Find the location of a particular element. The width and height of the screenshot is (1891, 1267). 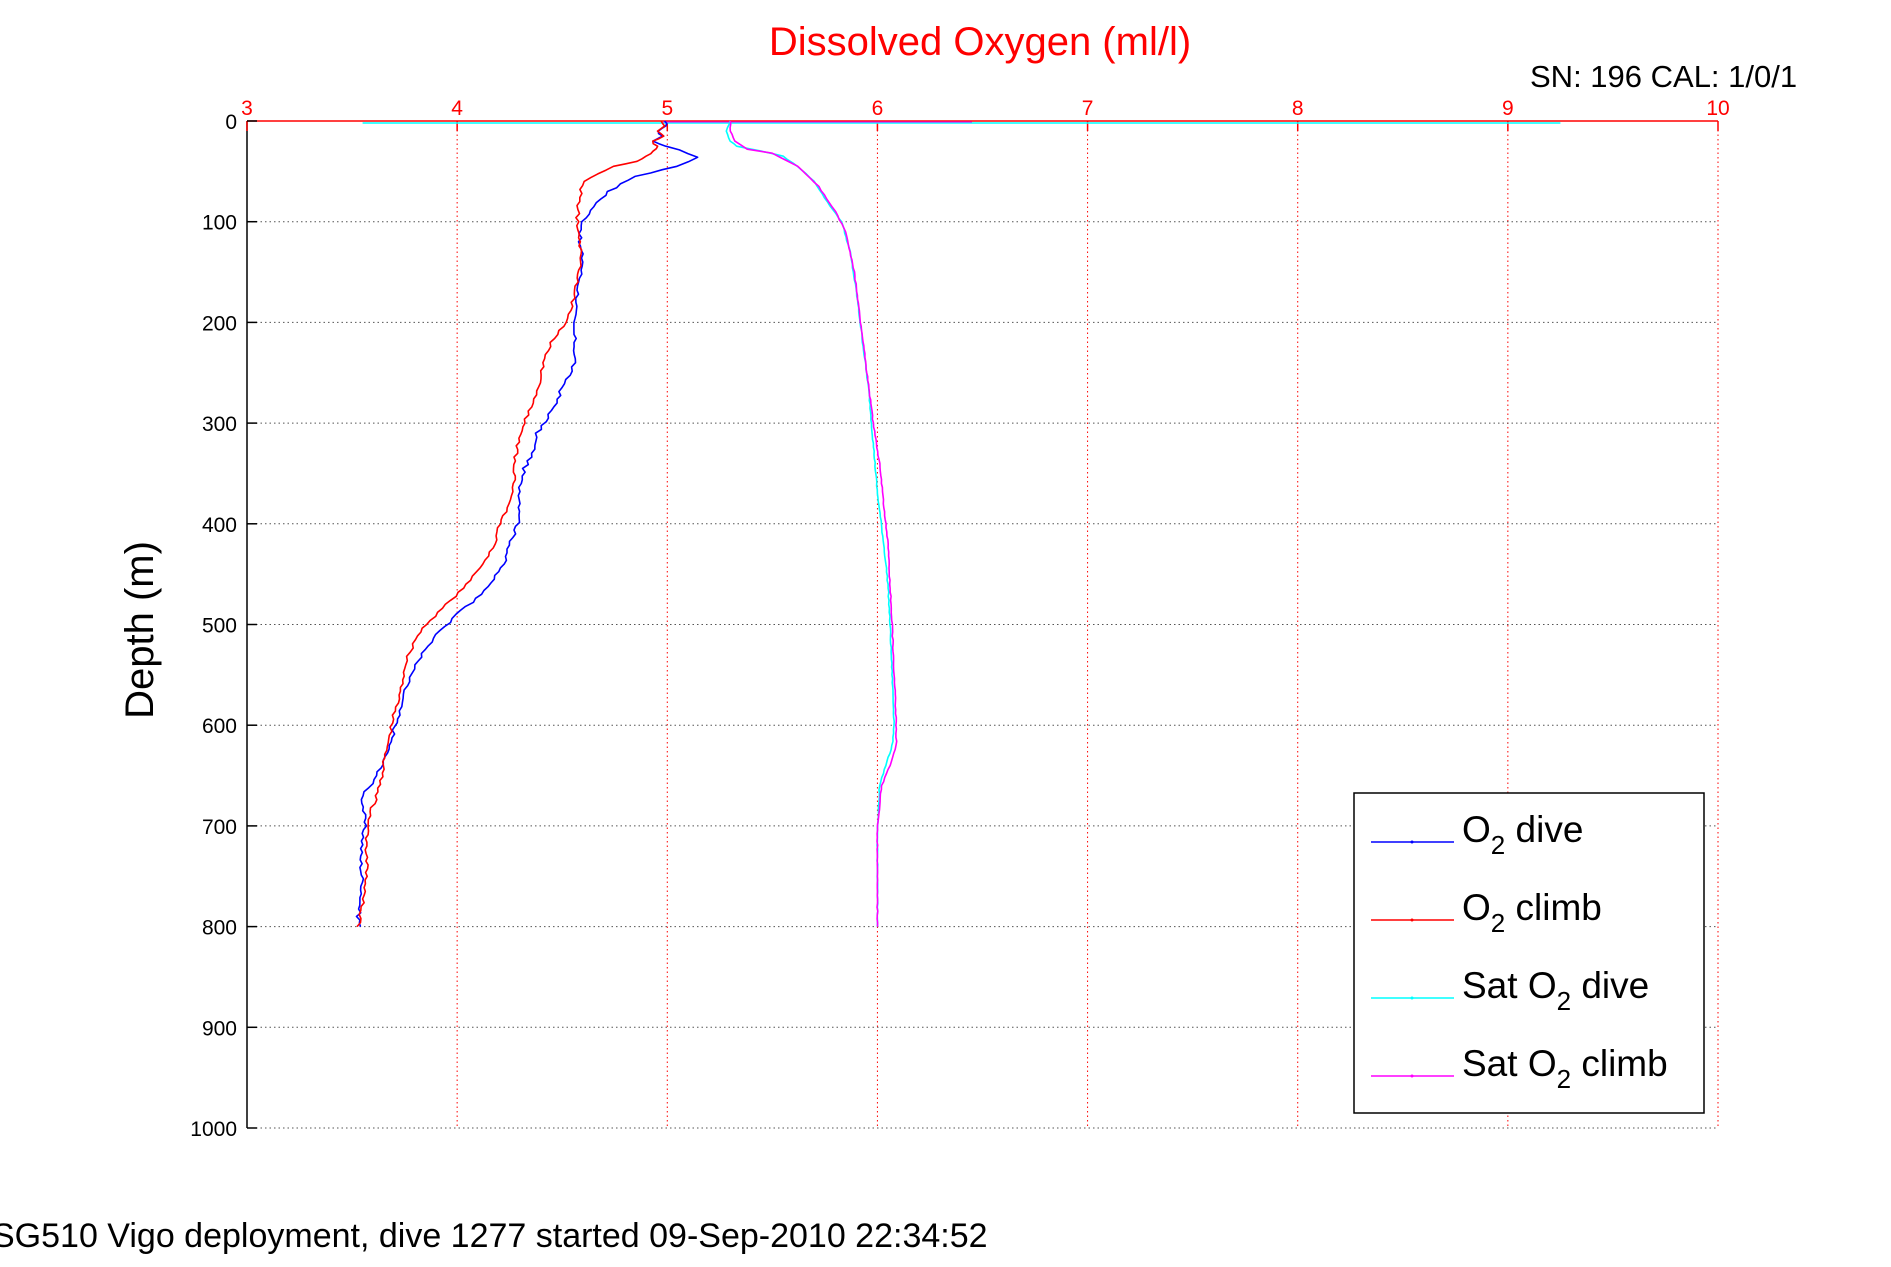

x-tick-label: 9 is located at coordinates (1508, 108).